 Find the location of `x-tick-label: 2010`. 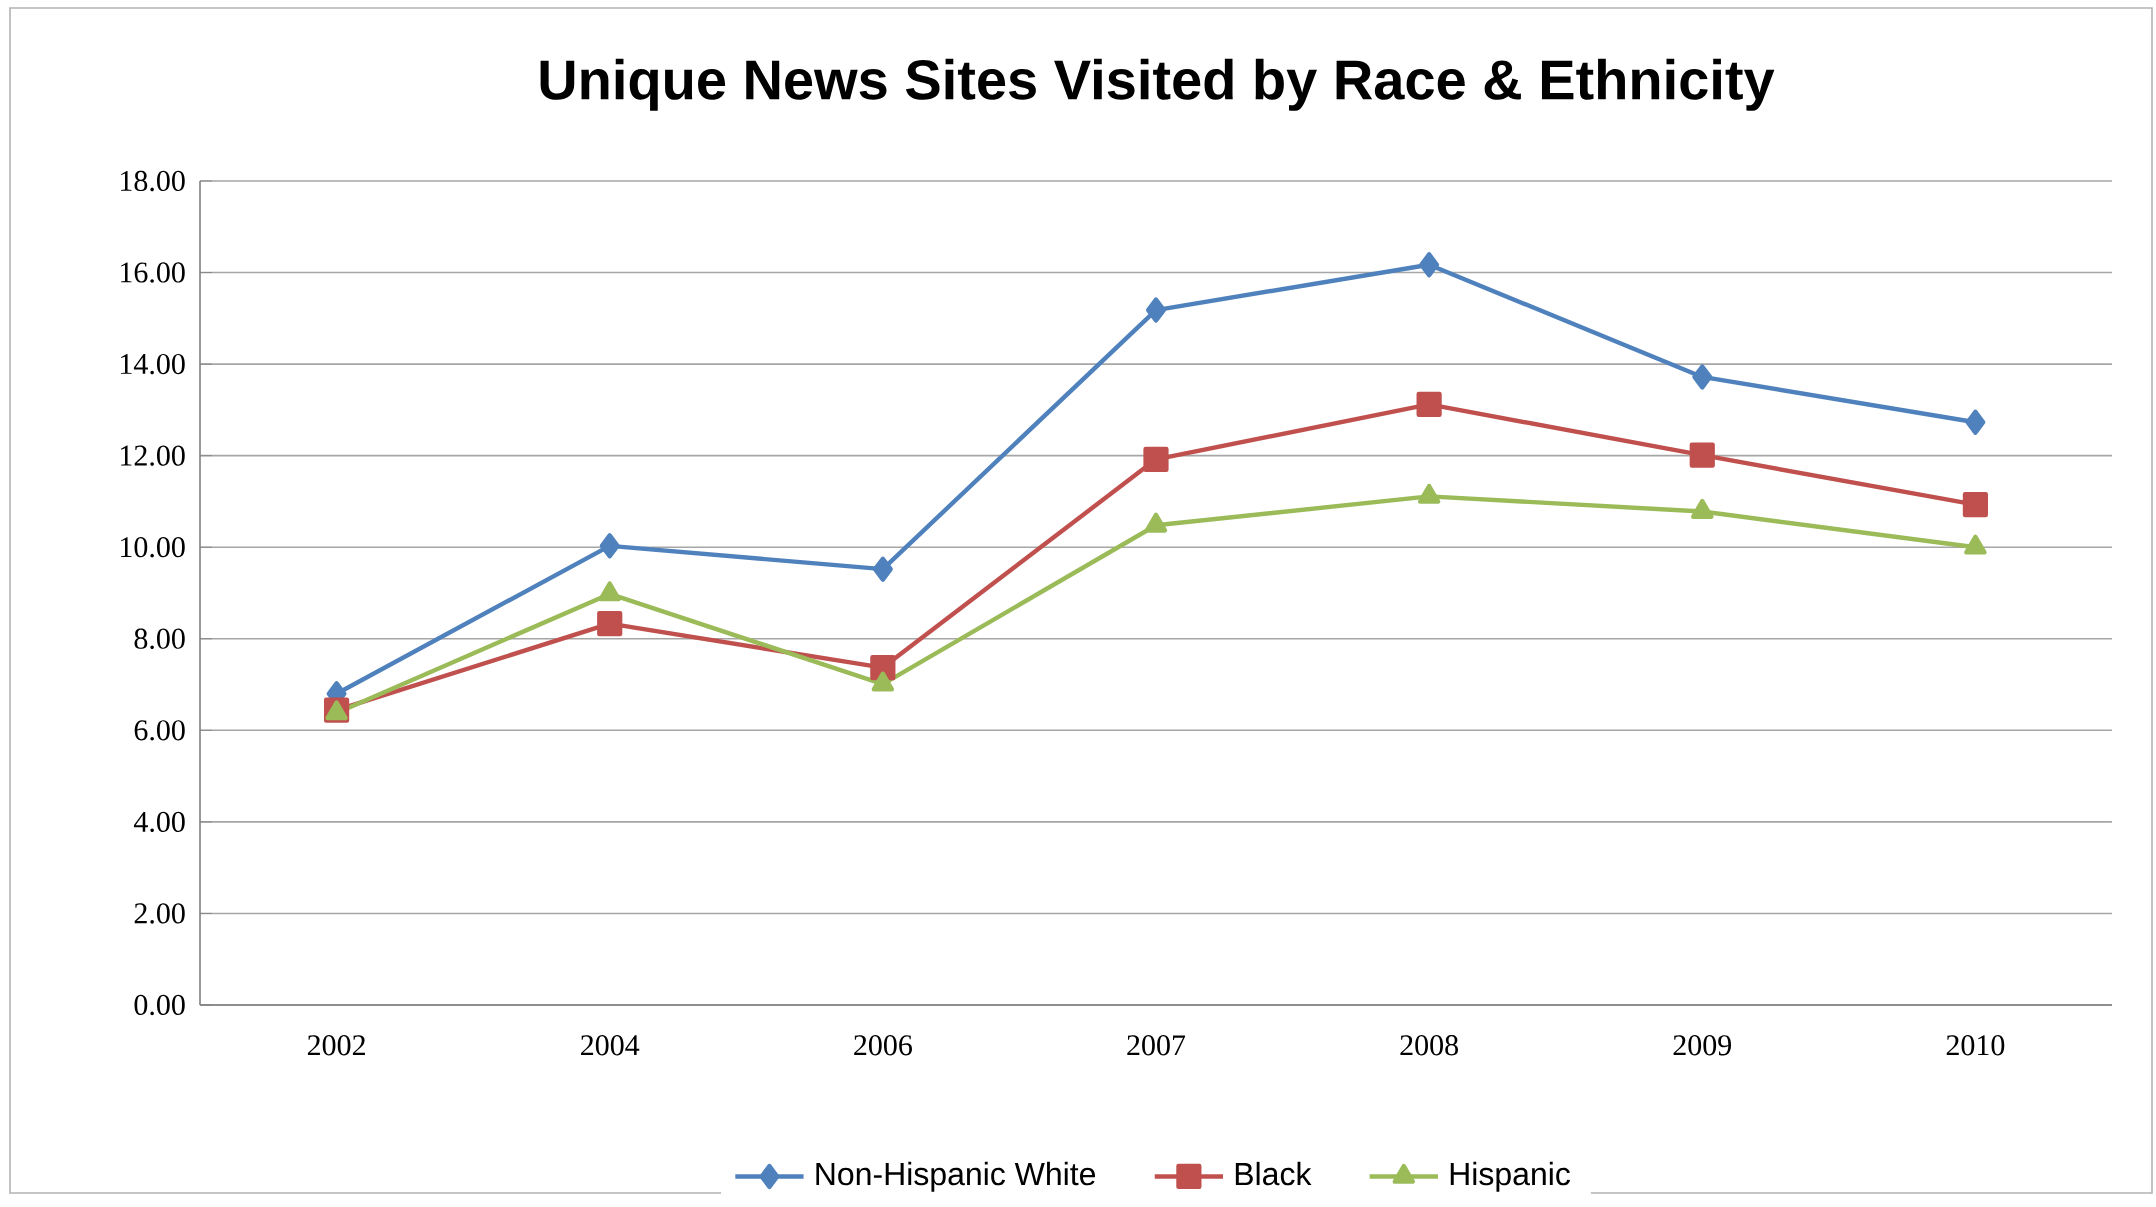

x-tick-label: 2010 is located at coordinates (1975, 1045).